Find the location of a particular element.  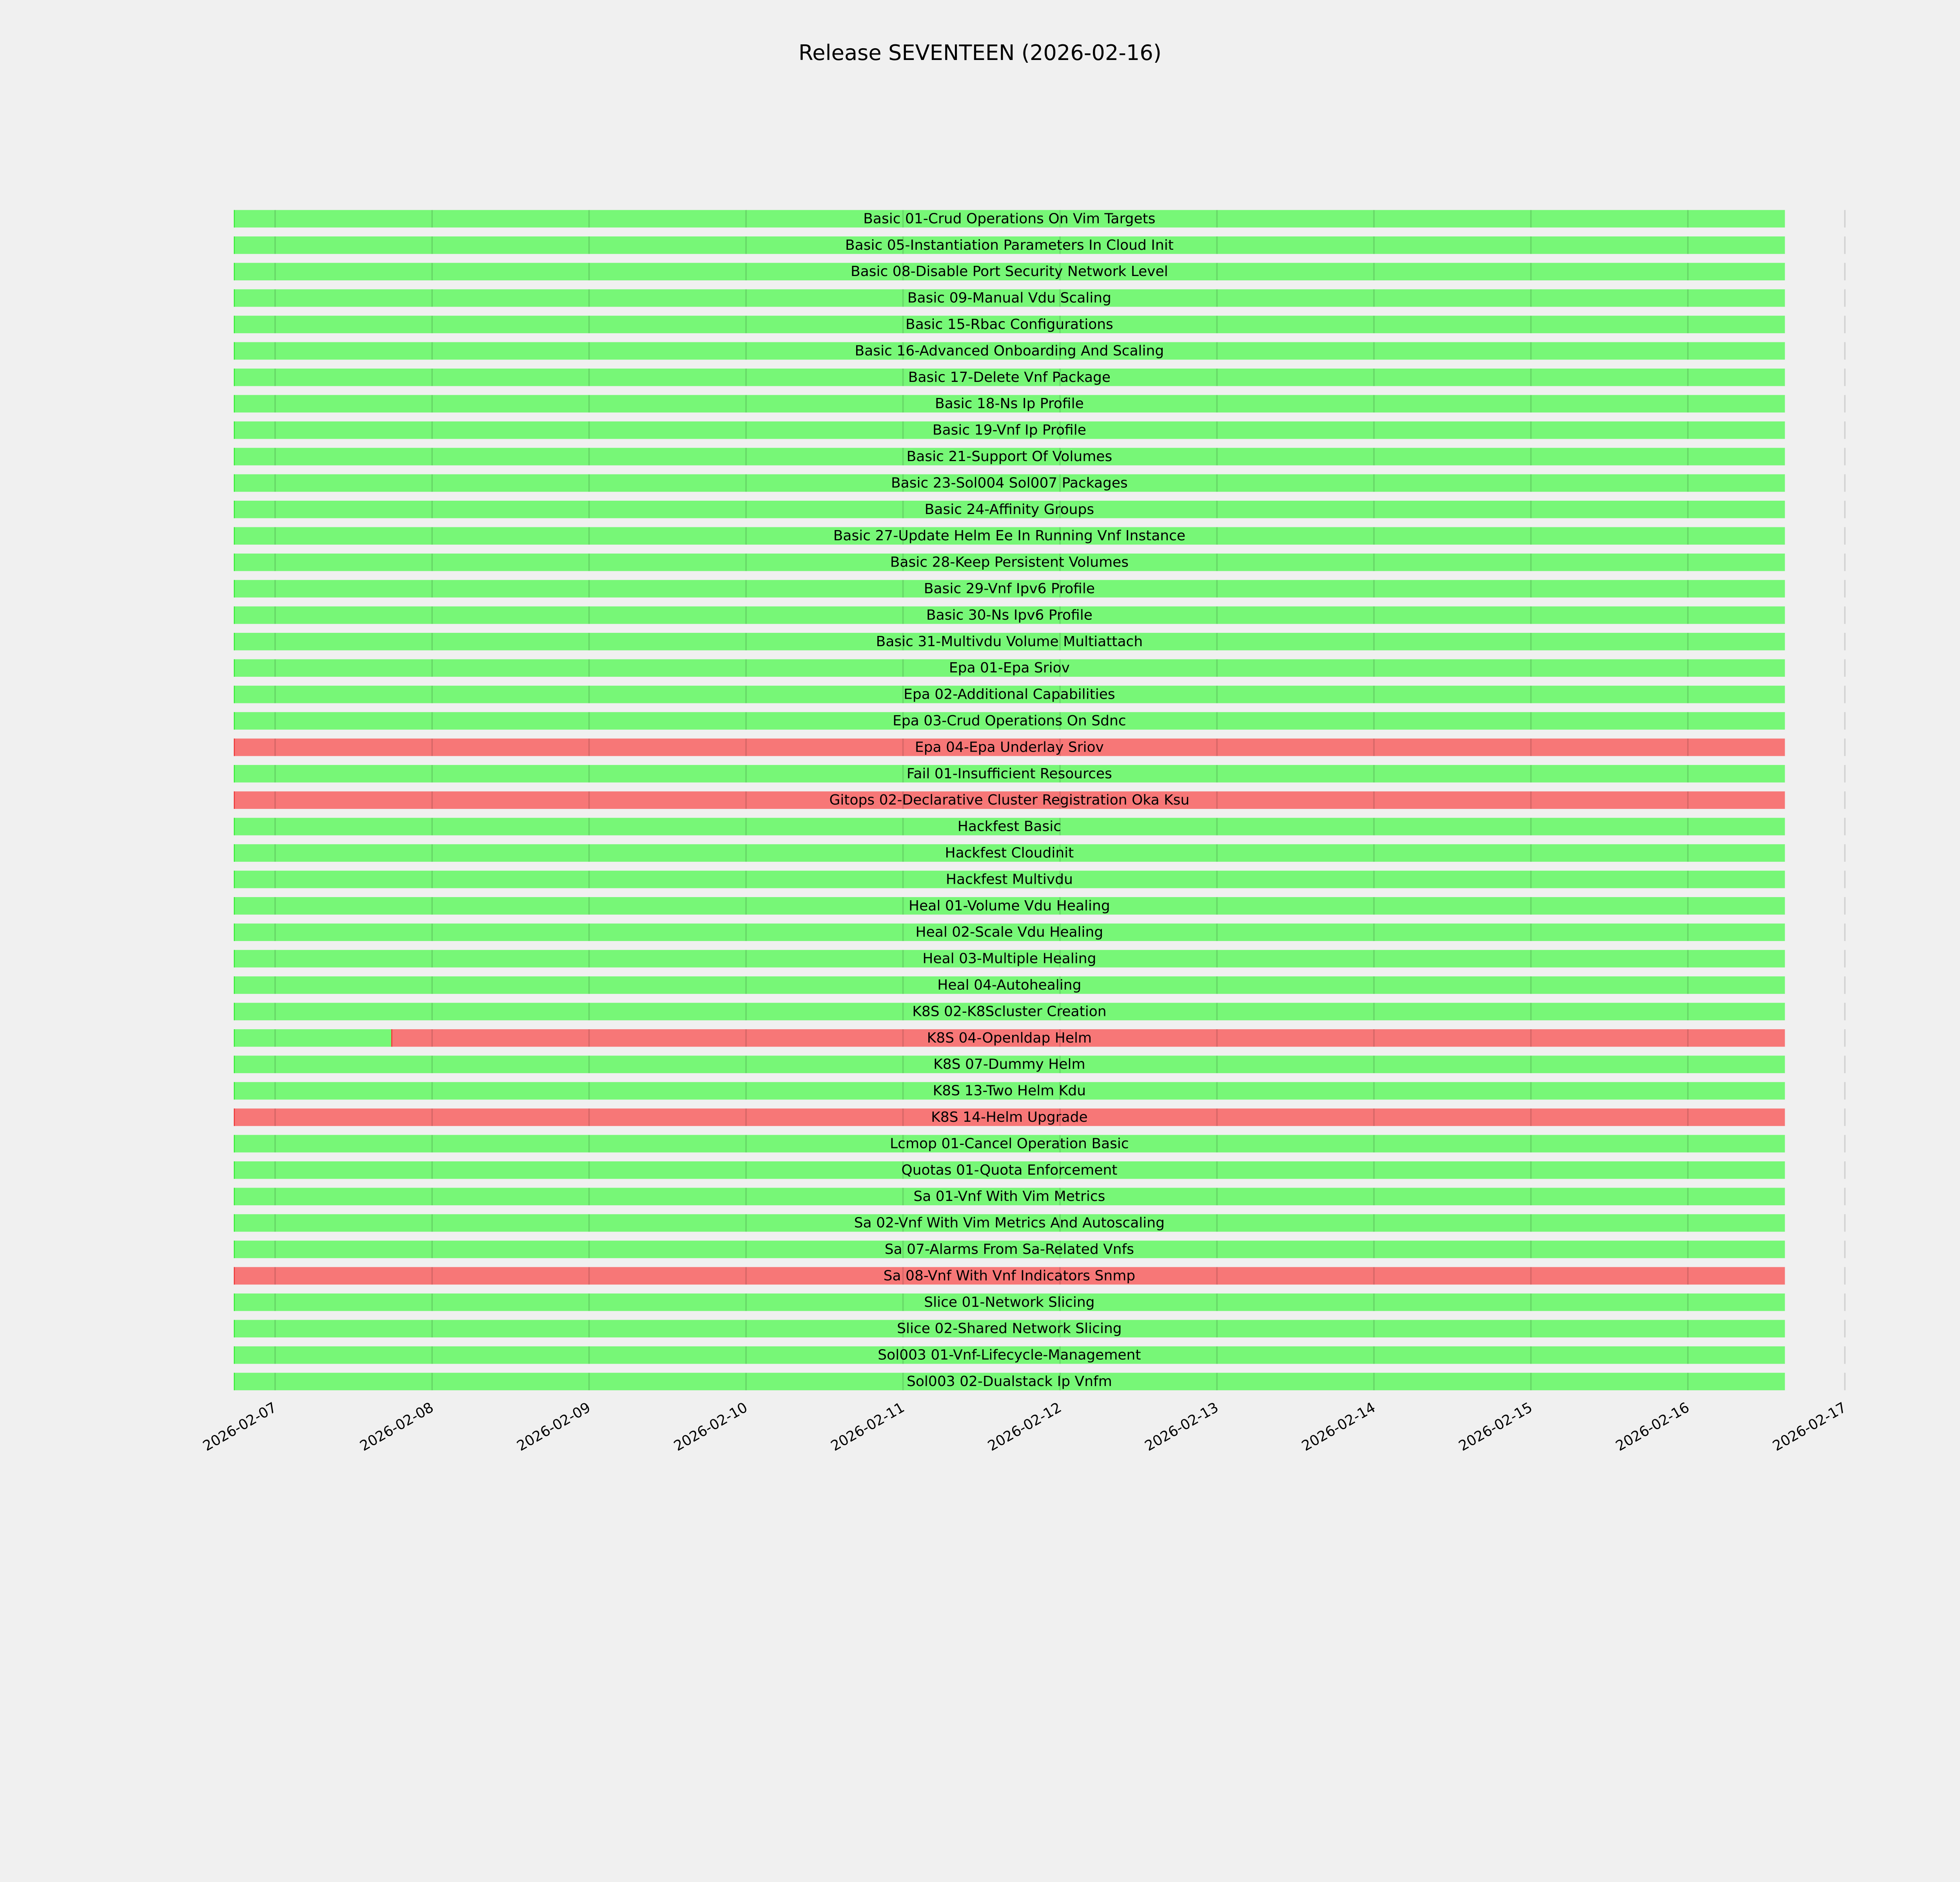

test-label: Slice 01-Network Slicing is located at coordinates (1009, 1302).